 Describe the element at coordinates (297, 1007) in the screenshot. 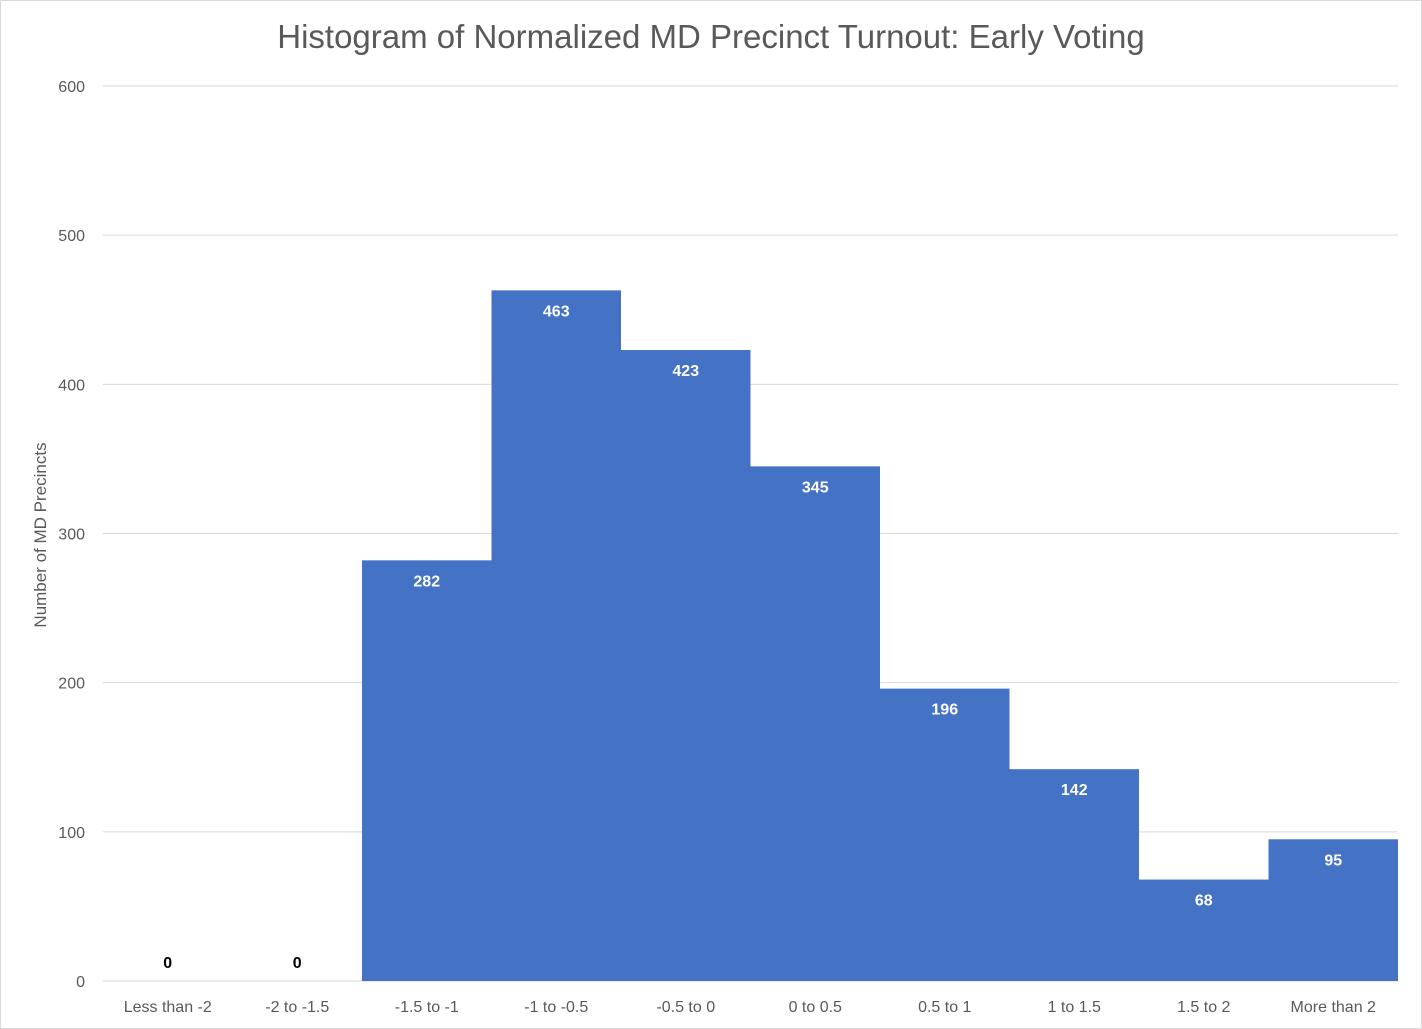

I see `x-tick-label: -2 to -1.5` at that location.